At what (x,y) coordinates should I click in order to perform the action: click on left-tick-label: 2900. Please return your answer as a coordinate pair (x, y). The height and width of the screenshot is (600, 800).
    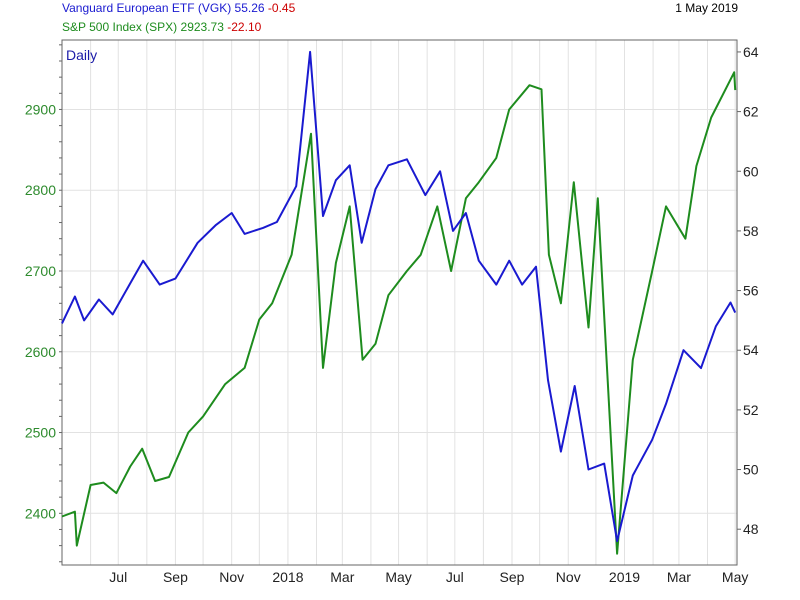
    Looking at the image, I should click on (40, 109).